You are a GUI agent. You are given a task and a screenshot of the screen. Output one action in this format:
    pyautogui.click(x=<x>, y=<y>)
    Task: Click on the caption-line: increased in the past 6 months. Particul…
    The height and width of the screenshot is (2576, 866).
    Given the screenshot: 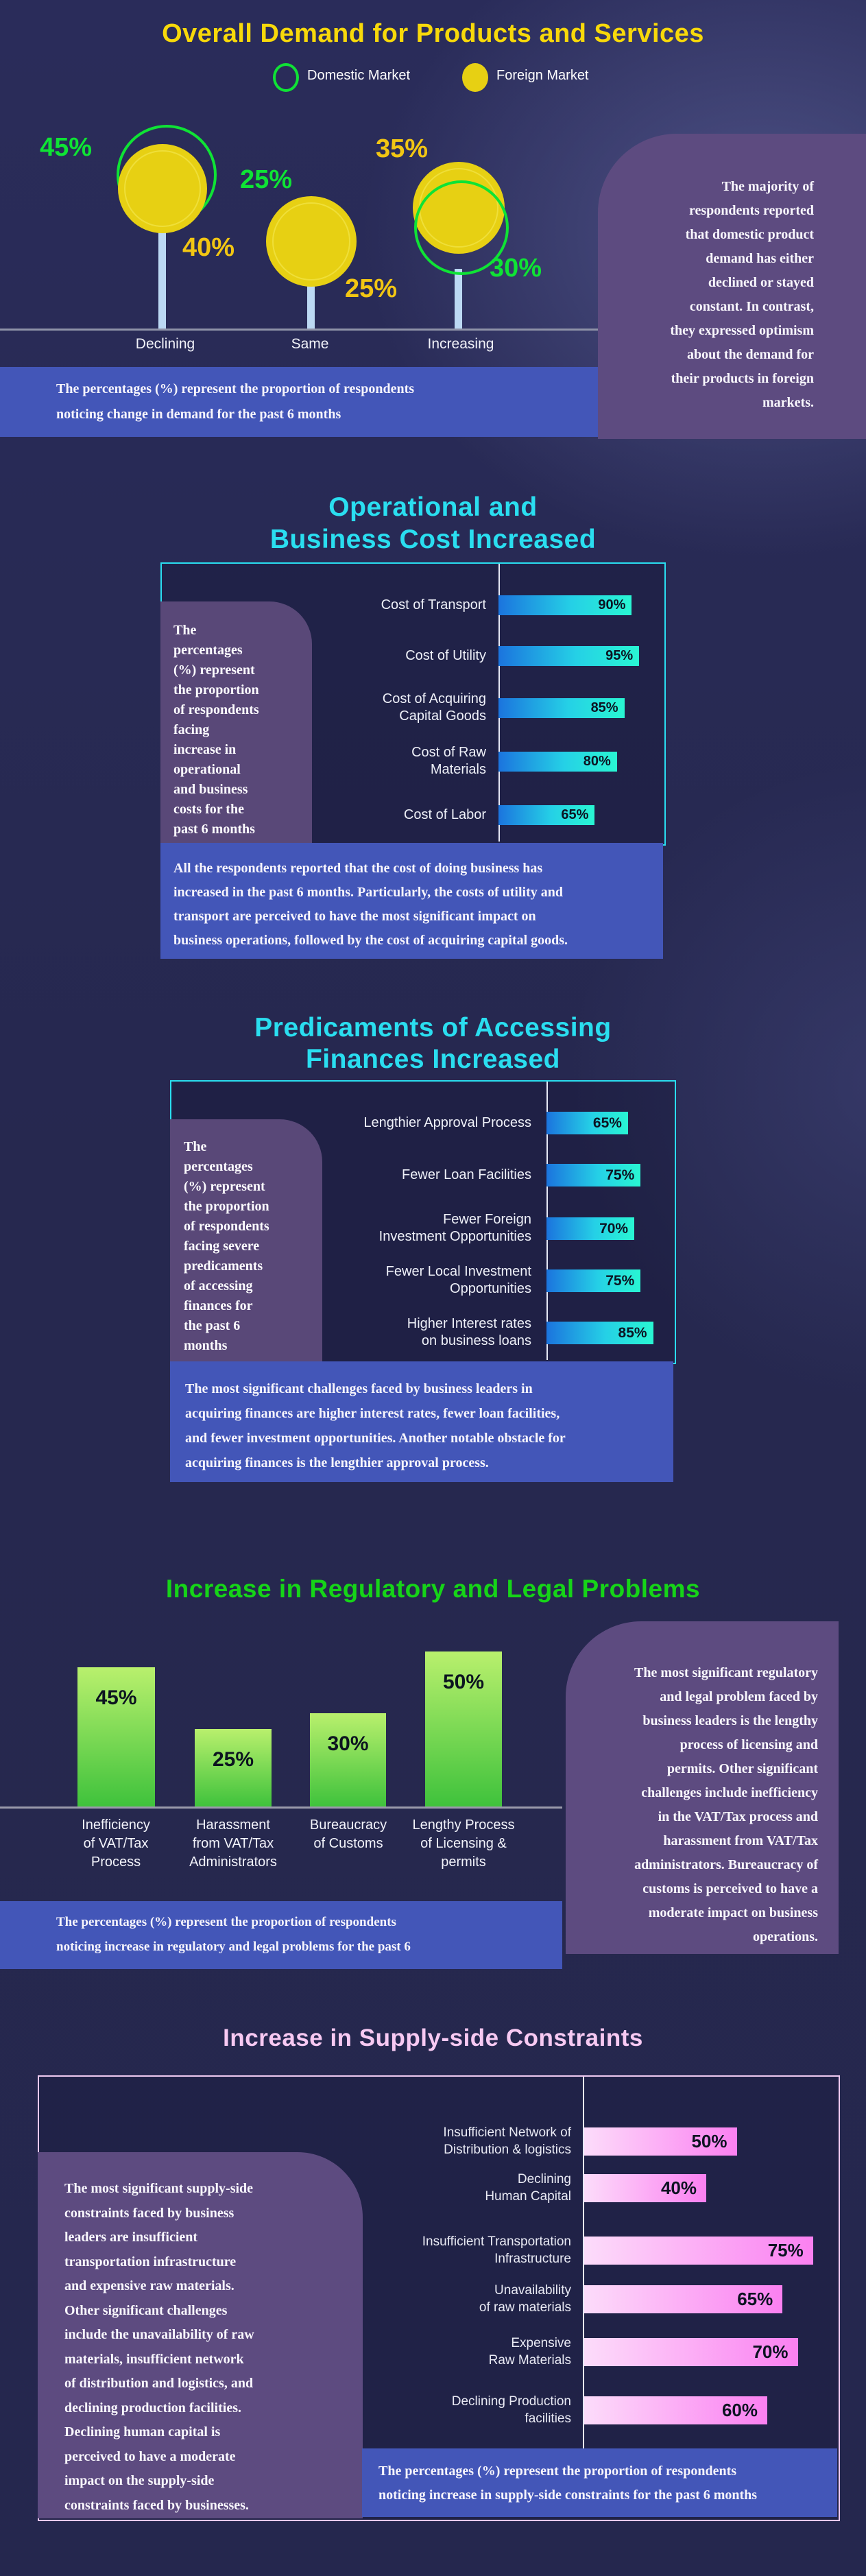 What is the action you would take?
    pyautogui.click(x=368, y=892)
    